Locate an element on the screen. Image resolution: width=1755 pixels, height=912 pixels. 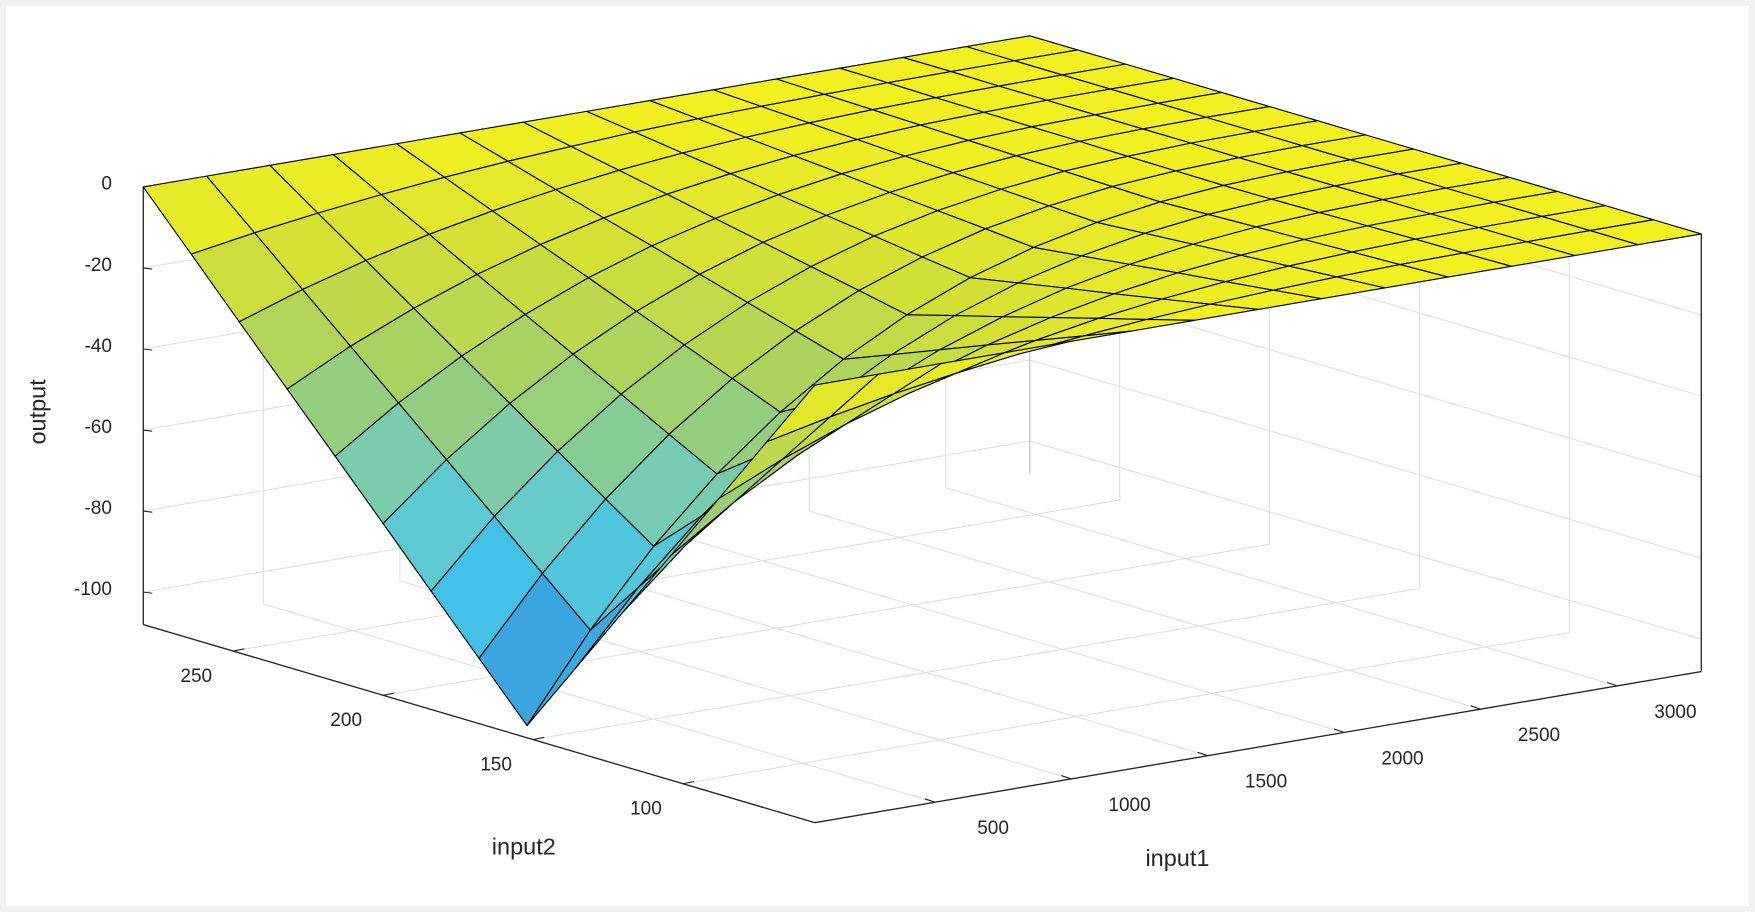
z-tick-label: -60 is located at coordinates (97, 427).